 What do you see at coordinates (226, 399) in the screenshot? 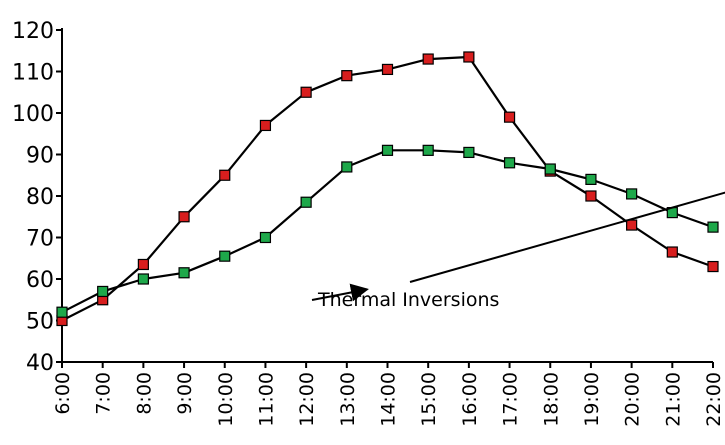
I see `x-tick-label: 10:00` at bounding box center [226, 399].